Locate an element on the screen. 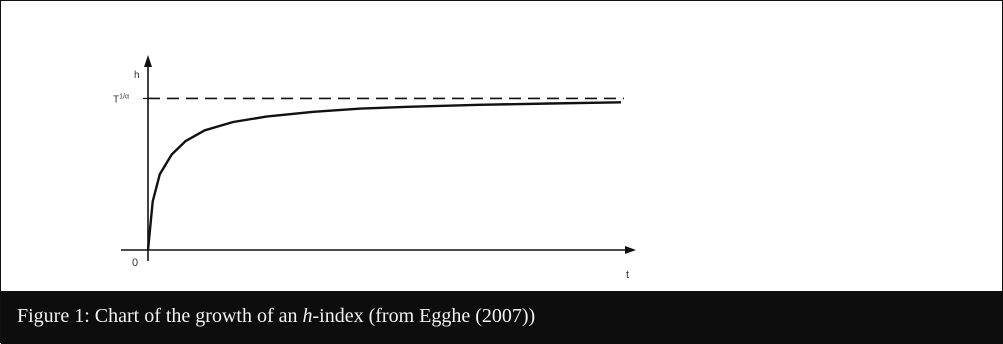 The image size is (1003, 344). x-axis-arrow is located at coordinates (630, 250).